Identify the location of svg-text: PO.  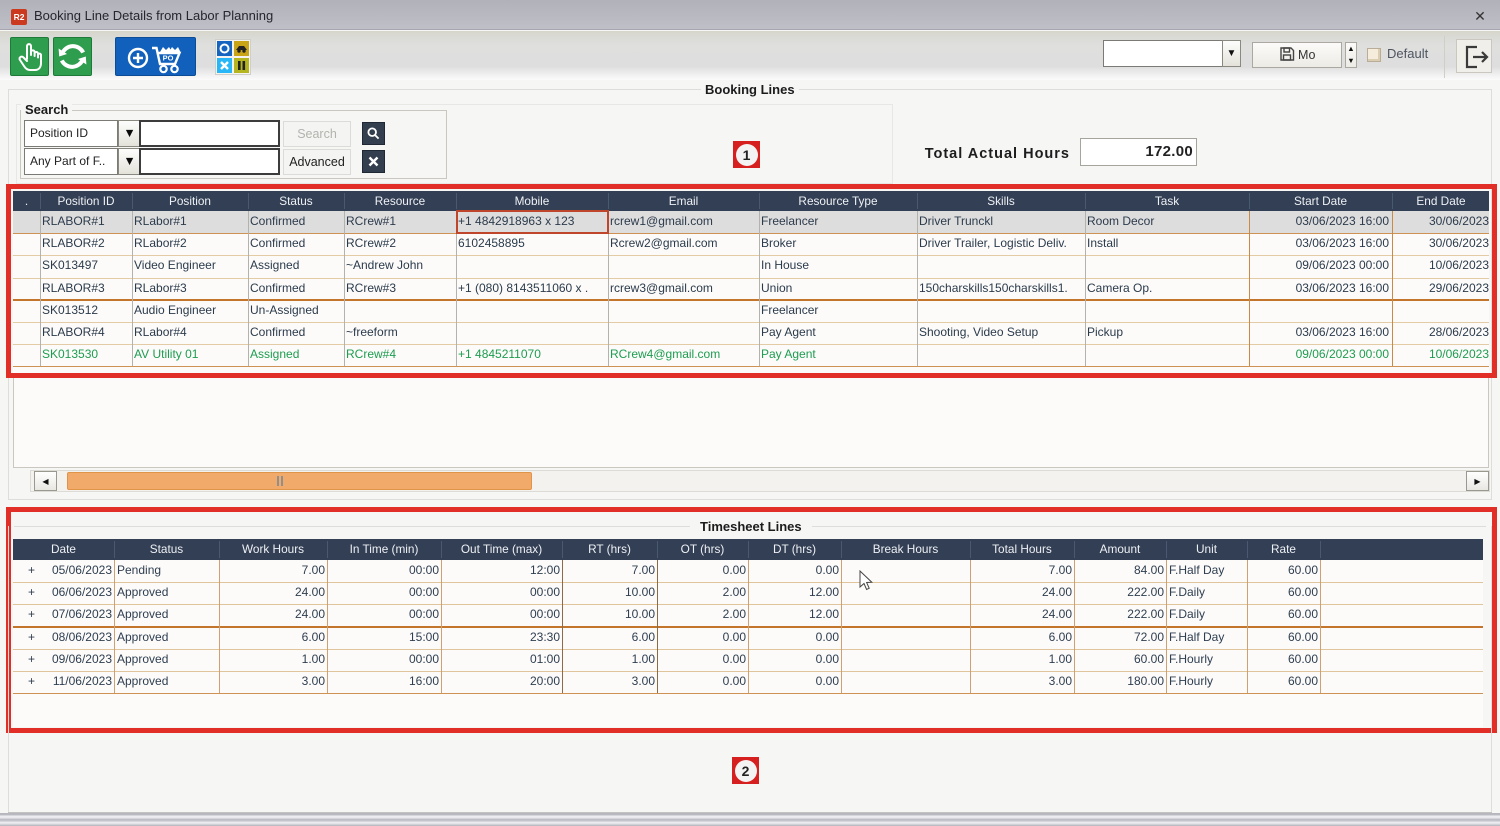
(168, 58).